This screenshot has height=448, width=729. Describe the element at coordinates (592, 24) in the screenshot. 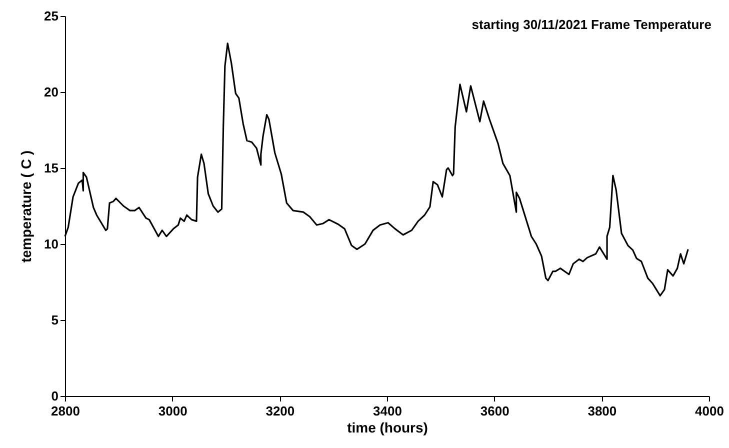

I see `chart-title: starting 30/11/2021 Frame Temperature` at that location.